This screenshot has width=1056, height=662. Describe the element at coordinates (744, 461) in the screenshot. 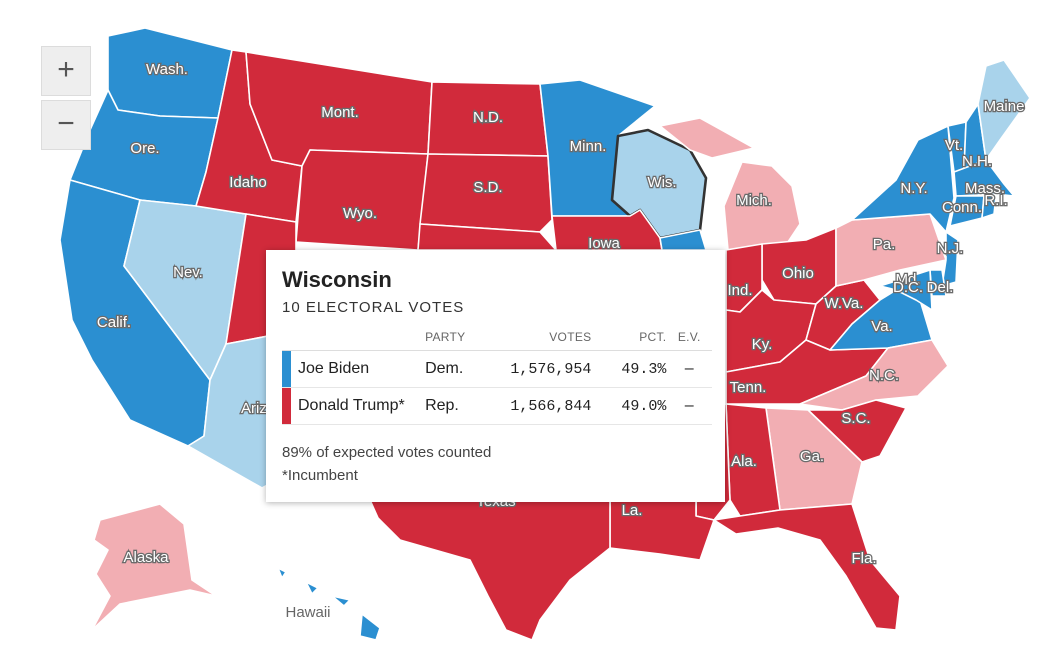

I see `map-label-ala: Ala.` at that location.